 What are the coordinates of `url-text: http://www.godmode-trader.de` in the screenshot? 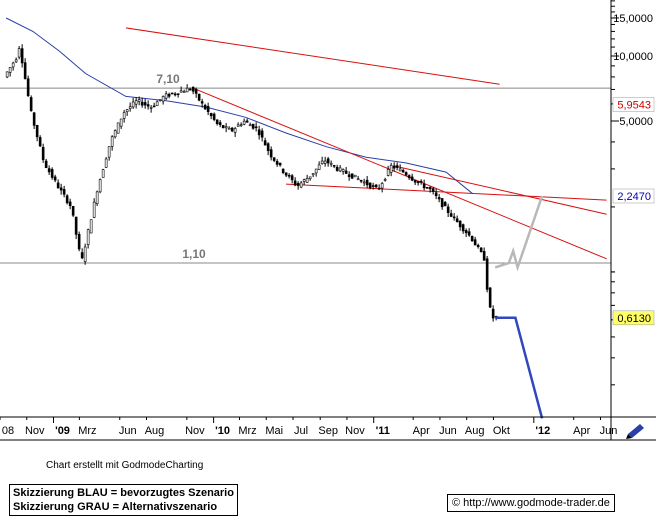 It's located at (536, 503).